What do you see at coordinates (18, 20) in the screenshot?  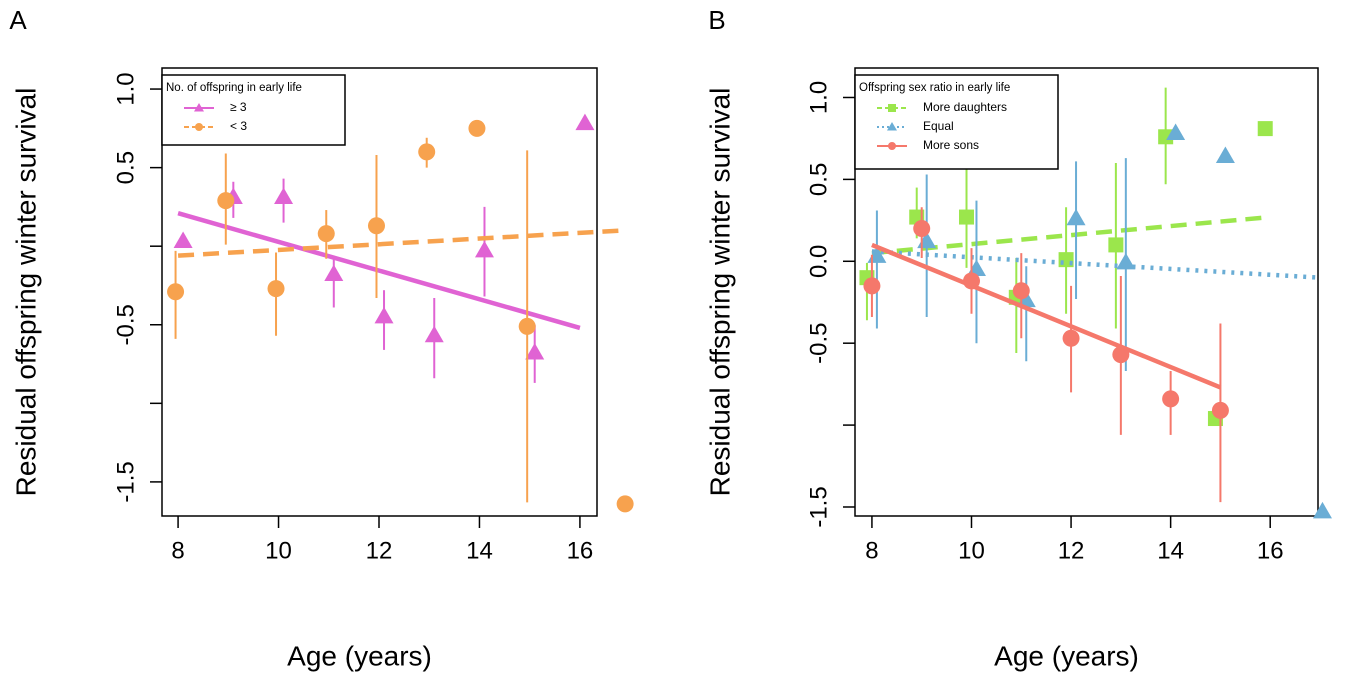 I see `panel-label: A` at bounding box center [18, 20].